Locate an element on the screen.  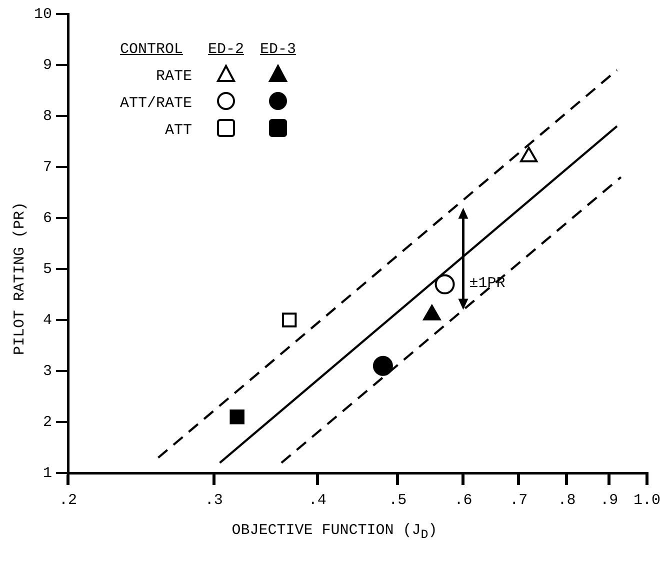
annotation: ED-3 is located at coordinates (278, 50).